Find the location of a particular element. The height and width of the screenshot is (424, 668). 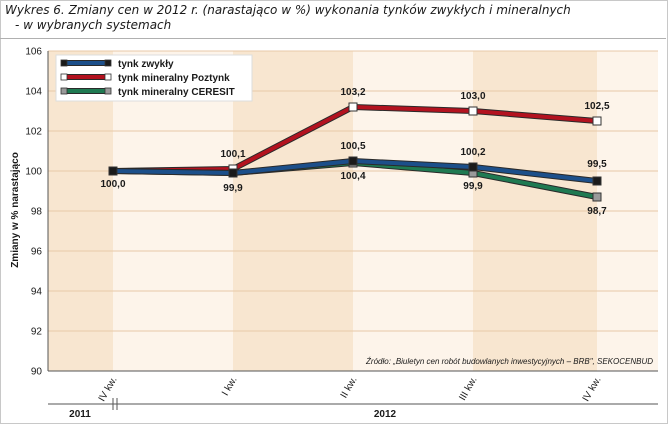

y-tick-label: 106 is located at coordinates (33, 52).